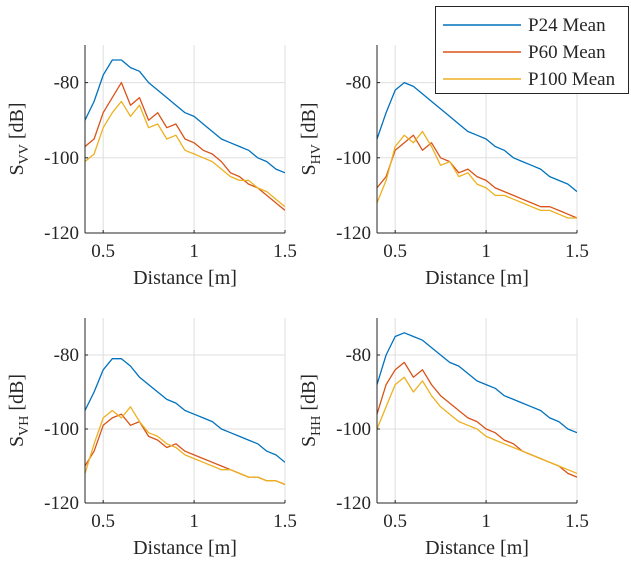 The image size is (631, 561). I want to click on y-axis-label: SVH [dB], so click(19, 410).